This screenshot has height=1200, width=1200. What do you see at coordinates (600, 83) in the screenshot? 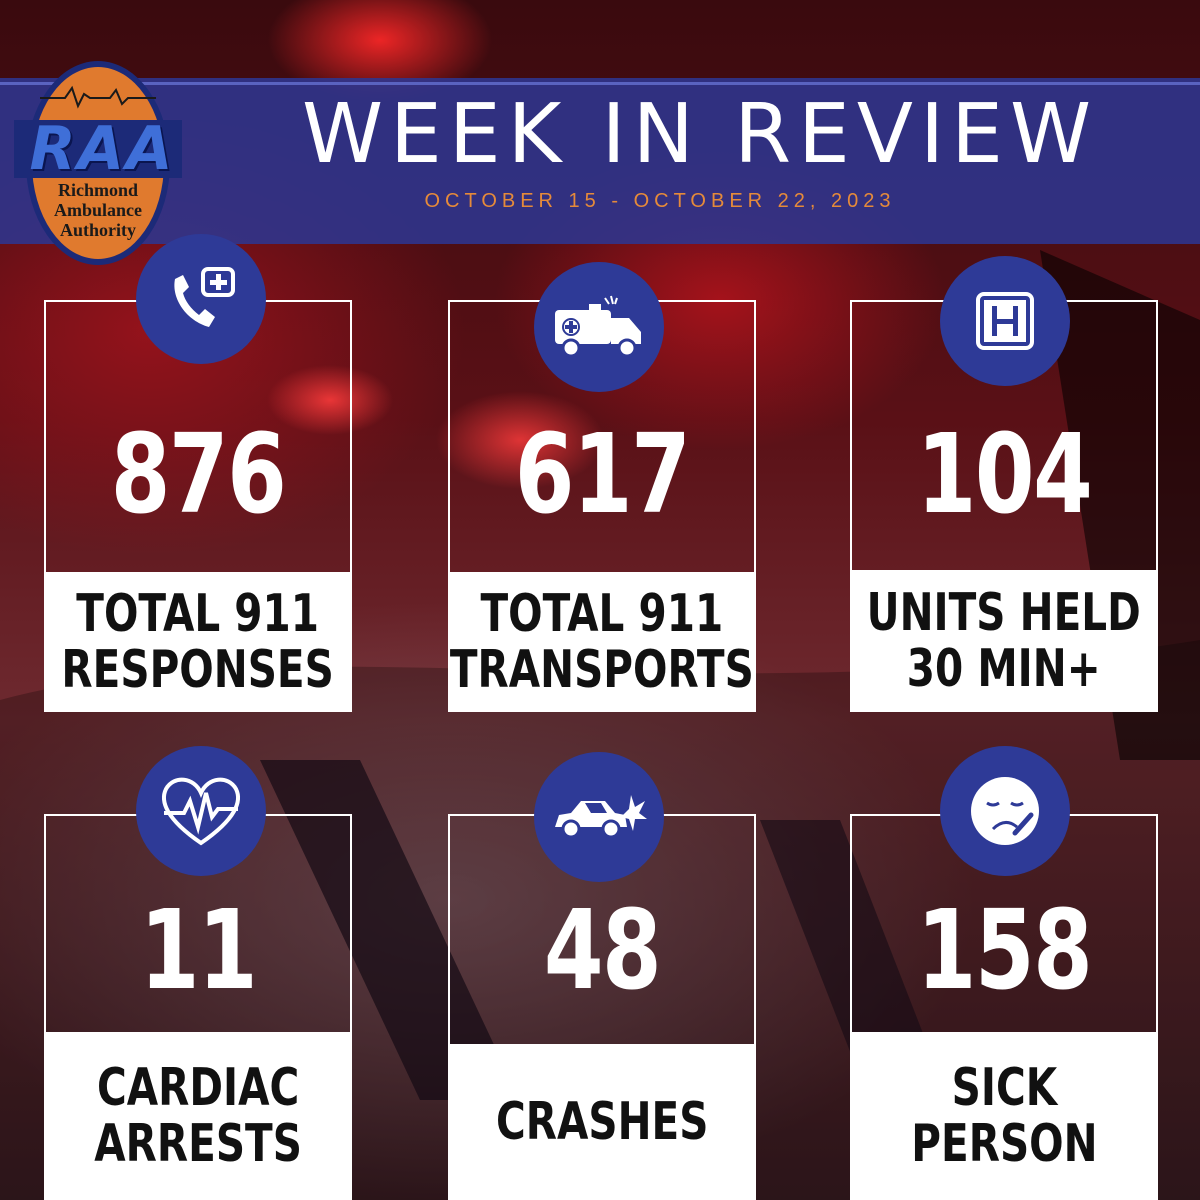
I see `header-band-line` at bounding box center [600, 83].